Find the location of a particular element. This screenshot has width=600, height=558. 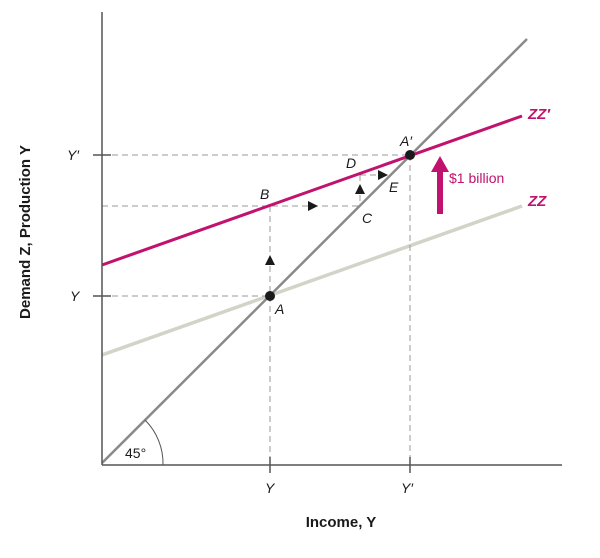

label-e: E is located at coordinates (394, 187).